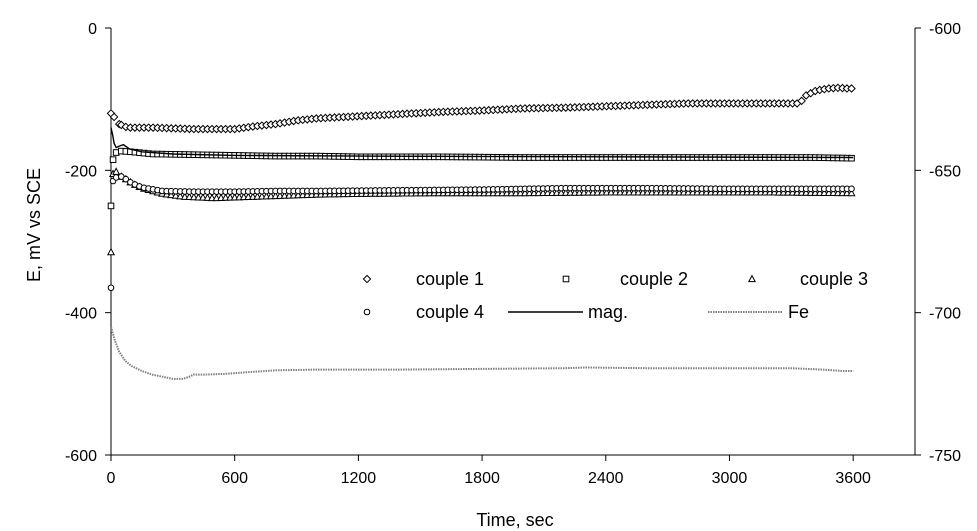 This screenshot has width=977, height=531. I want to click on legend-item: Fe, so click(758, 312).